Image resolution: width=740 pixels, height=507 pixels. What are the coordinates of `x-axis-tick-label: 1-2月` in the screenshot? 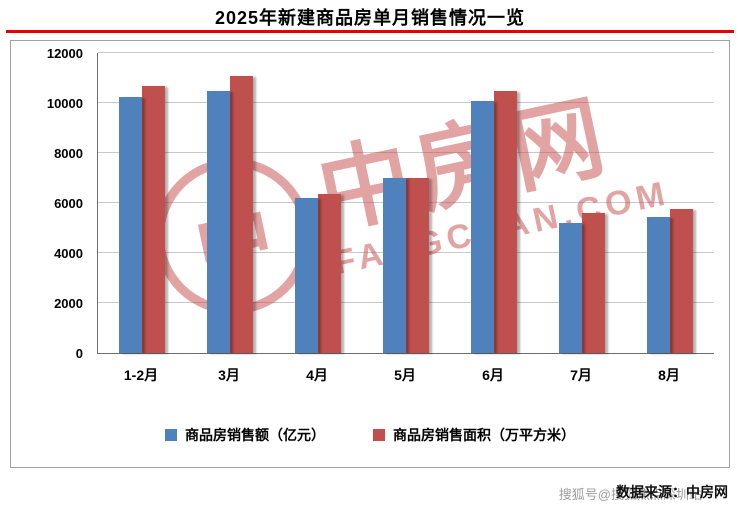 It's located at (141, 375).